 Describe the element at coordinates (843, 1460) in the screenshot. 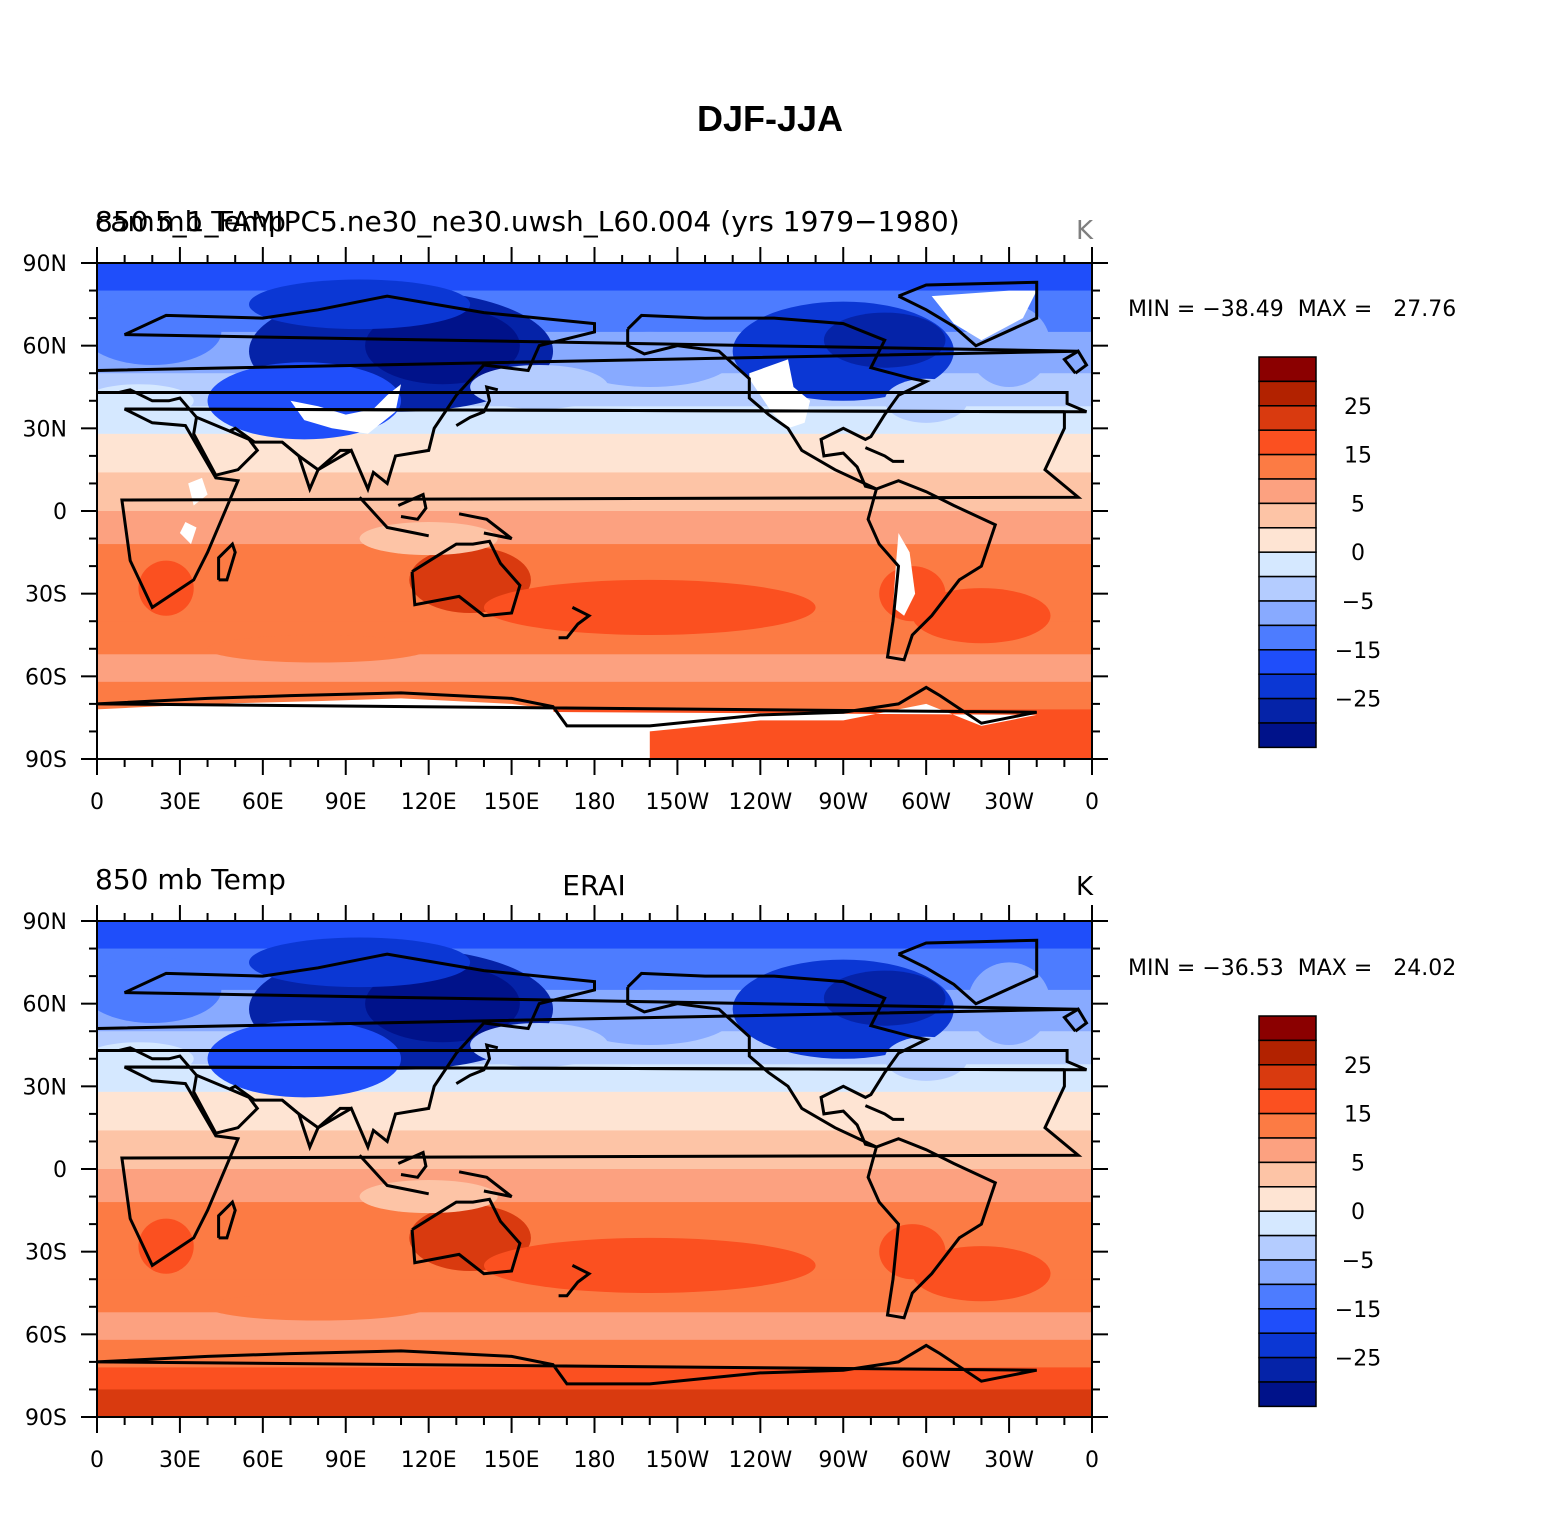

I see `x-tick-label: 90W` at that location.